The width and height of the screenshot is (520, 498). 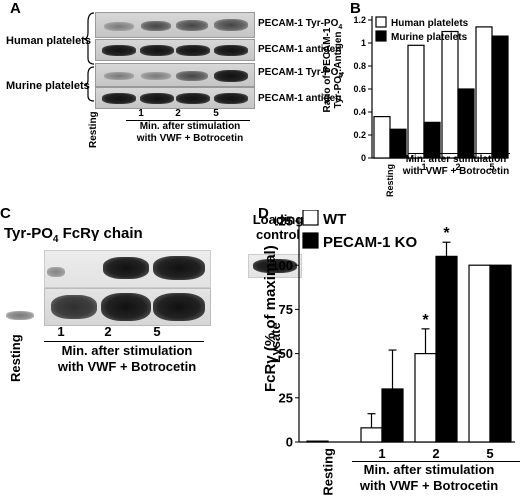 What do you see at coordinates (178, 113) in the screenshot?
I see `lane-label-2-a: 2` at bounding box center [178, 113].